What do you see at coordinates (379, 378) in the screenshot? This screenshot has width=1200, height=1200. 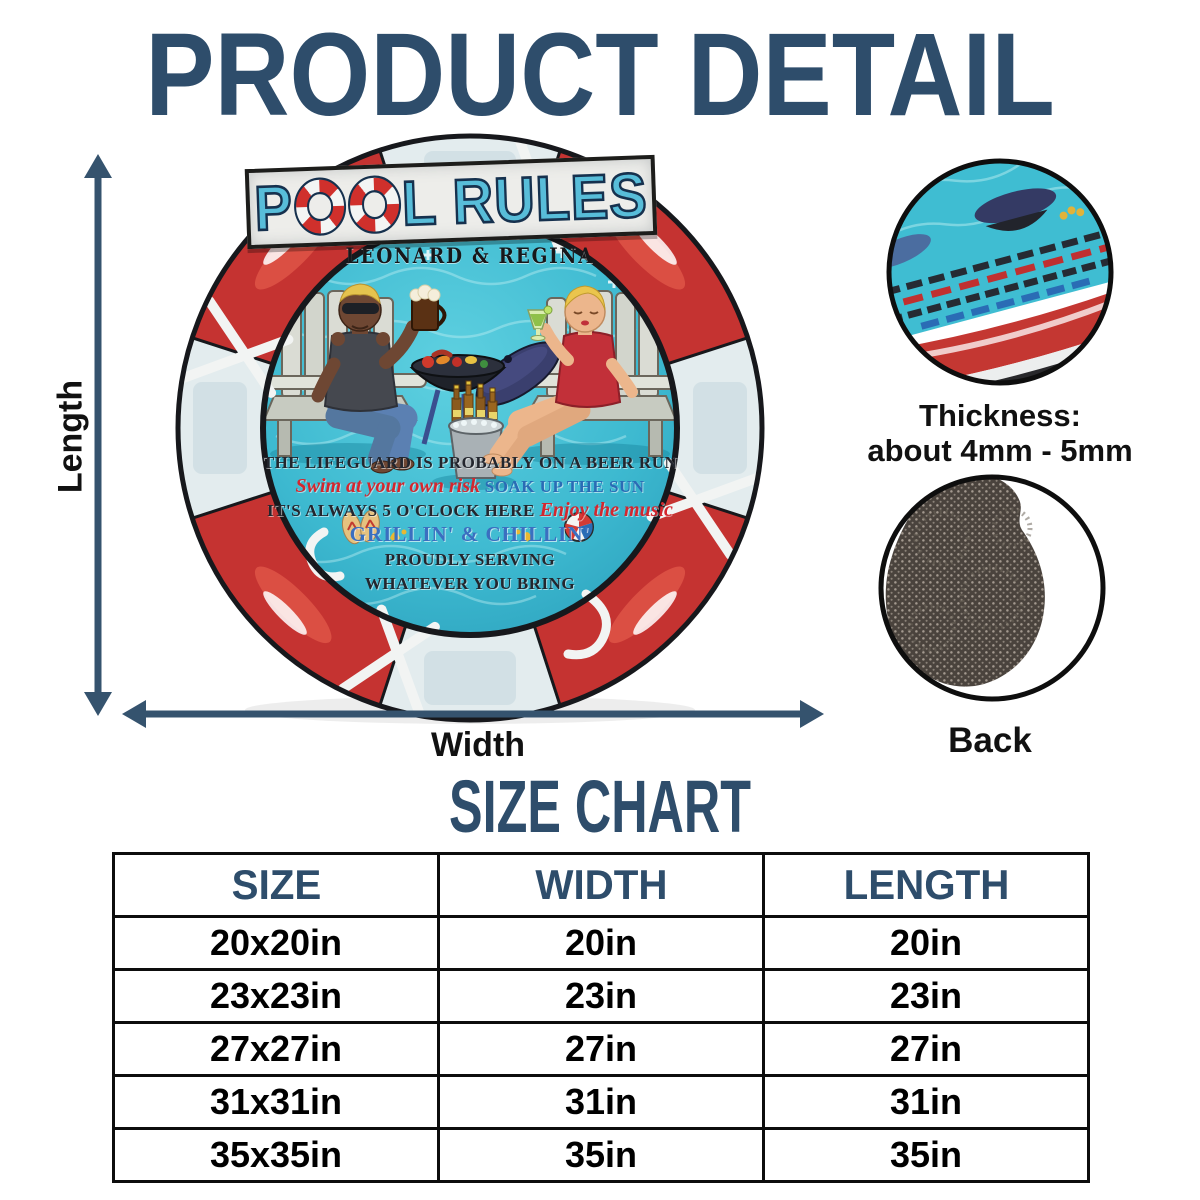 I see `man-character` at bounding box center [379, 378].